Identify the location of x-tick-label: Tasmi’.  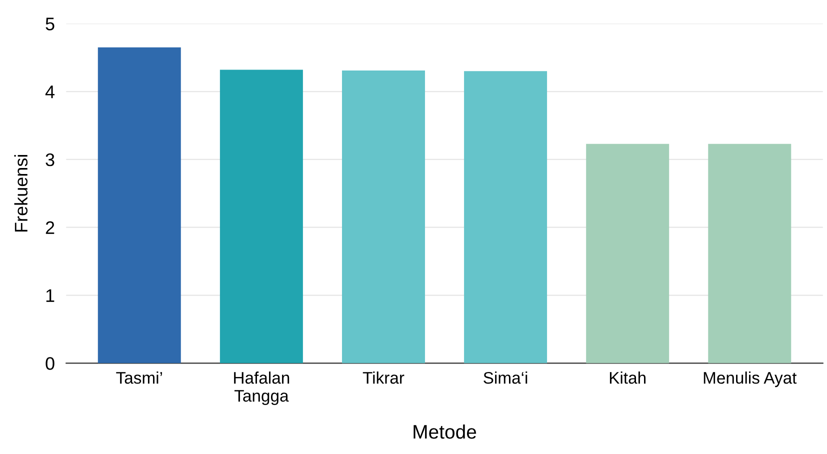
(139, 378).